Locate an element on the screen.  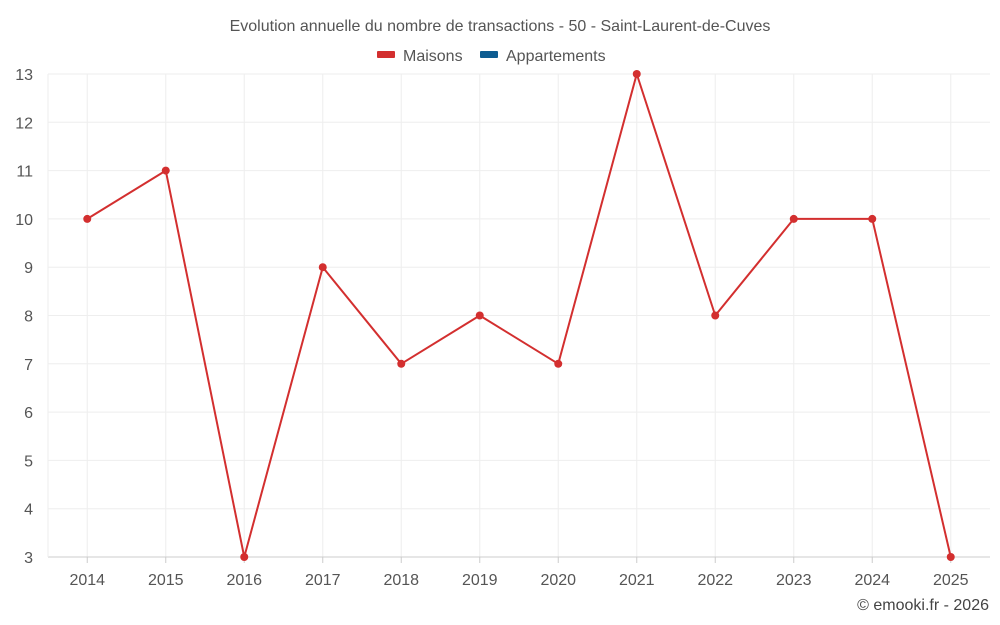
y-tick-label-13: 13 is located at coordinates (24, 75).